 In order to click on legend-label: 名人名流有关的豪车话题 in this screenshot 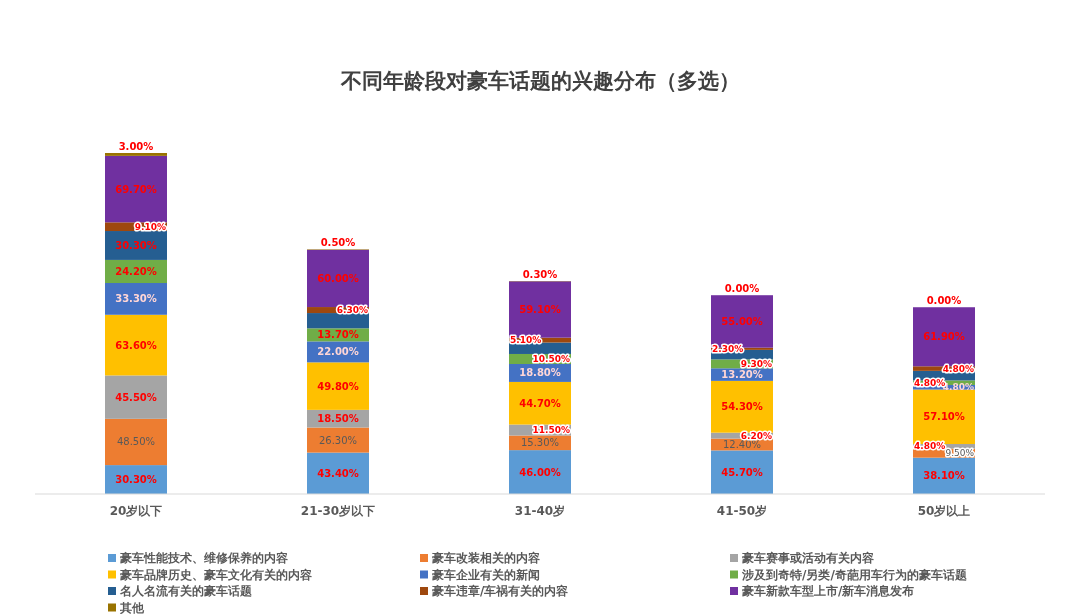, I will do `click(185, 591)`.